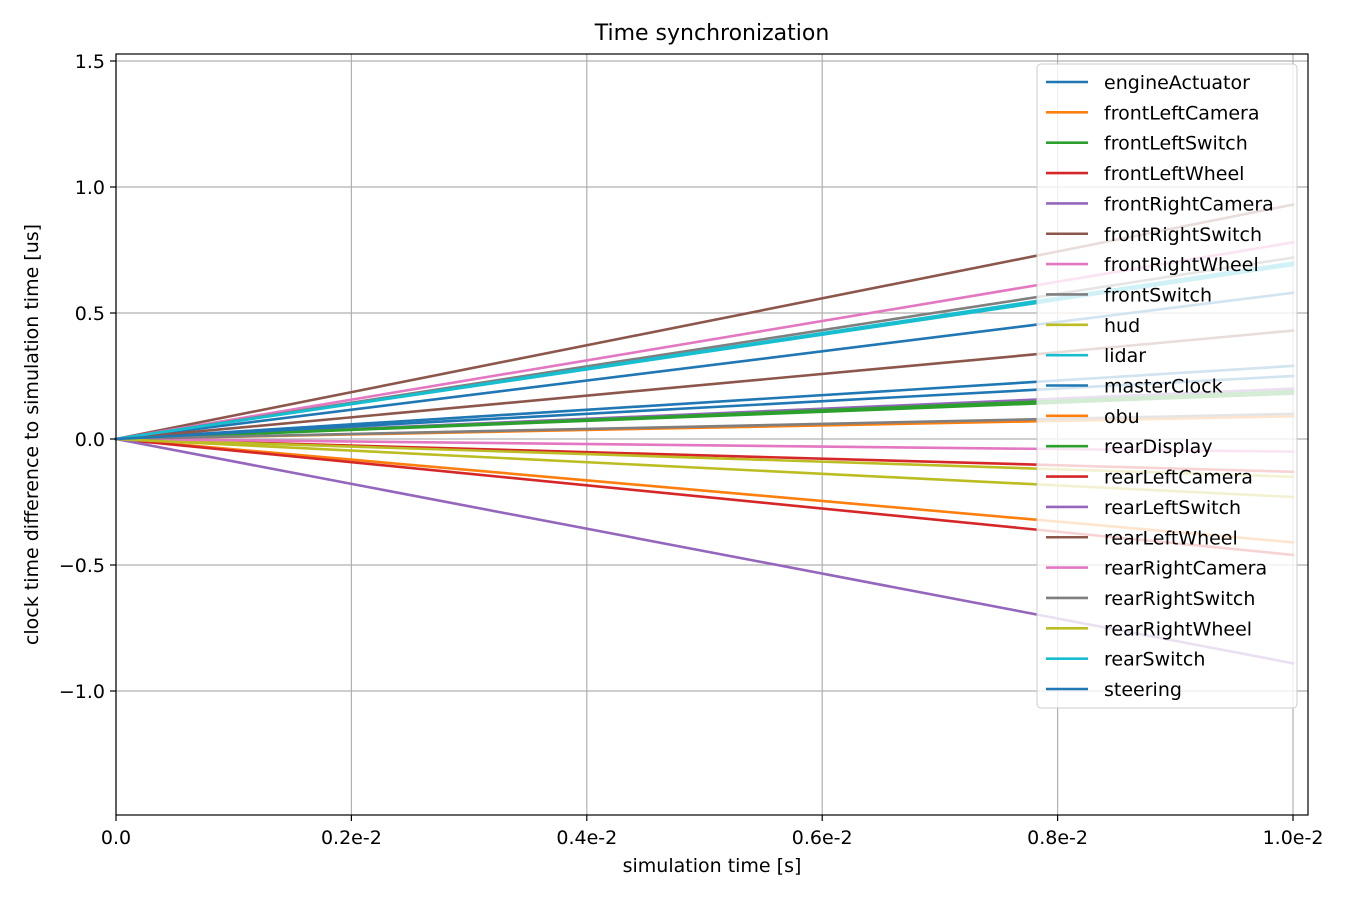  I want to click on chart-title: Time synchronization, so click(712, 33).